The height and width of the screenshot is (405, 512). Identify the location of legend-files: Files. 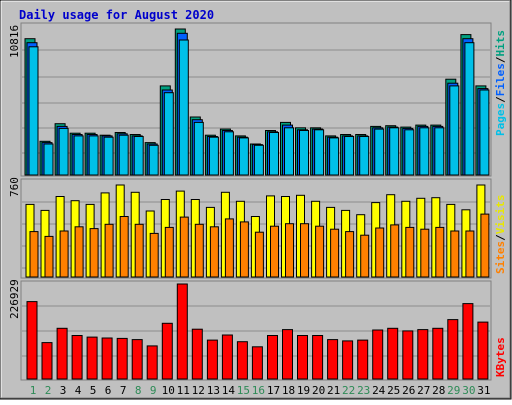
(500, 79).